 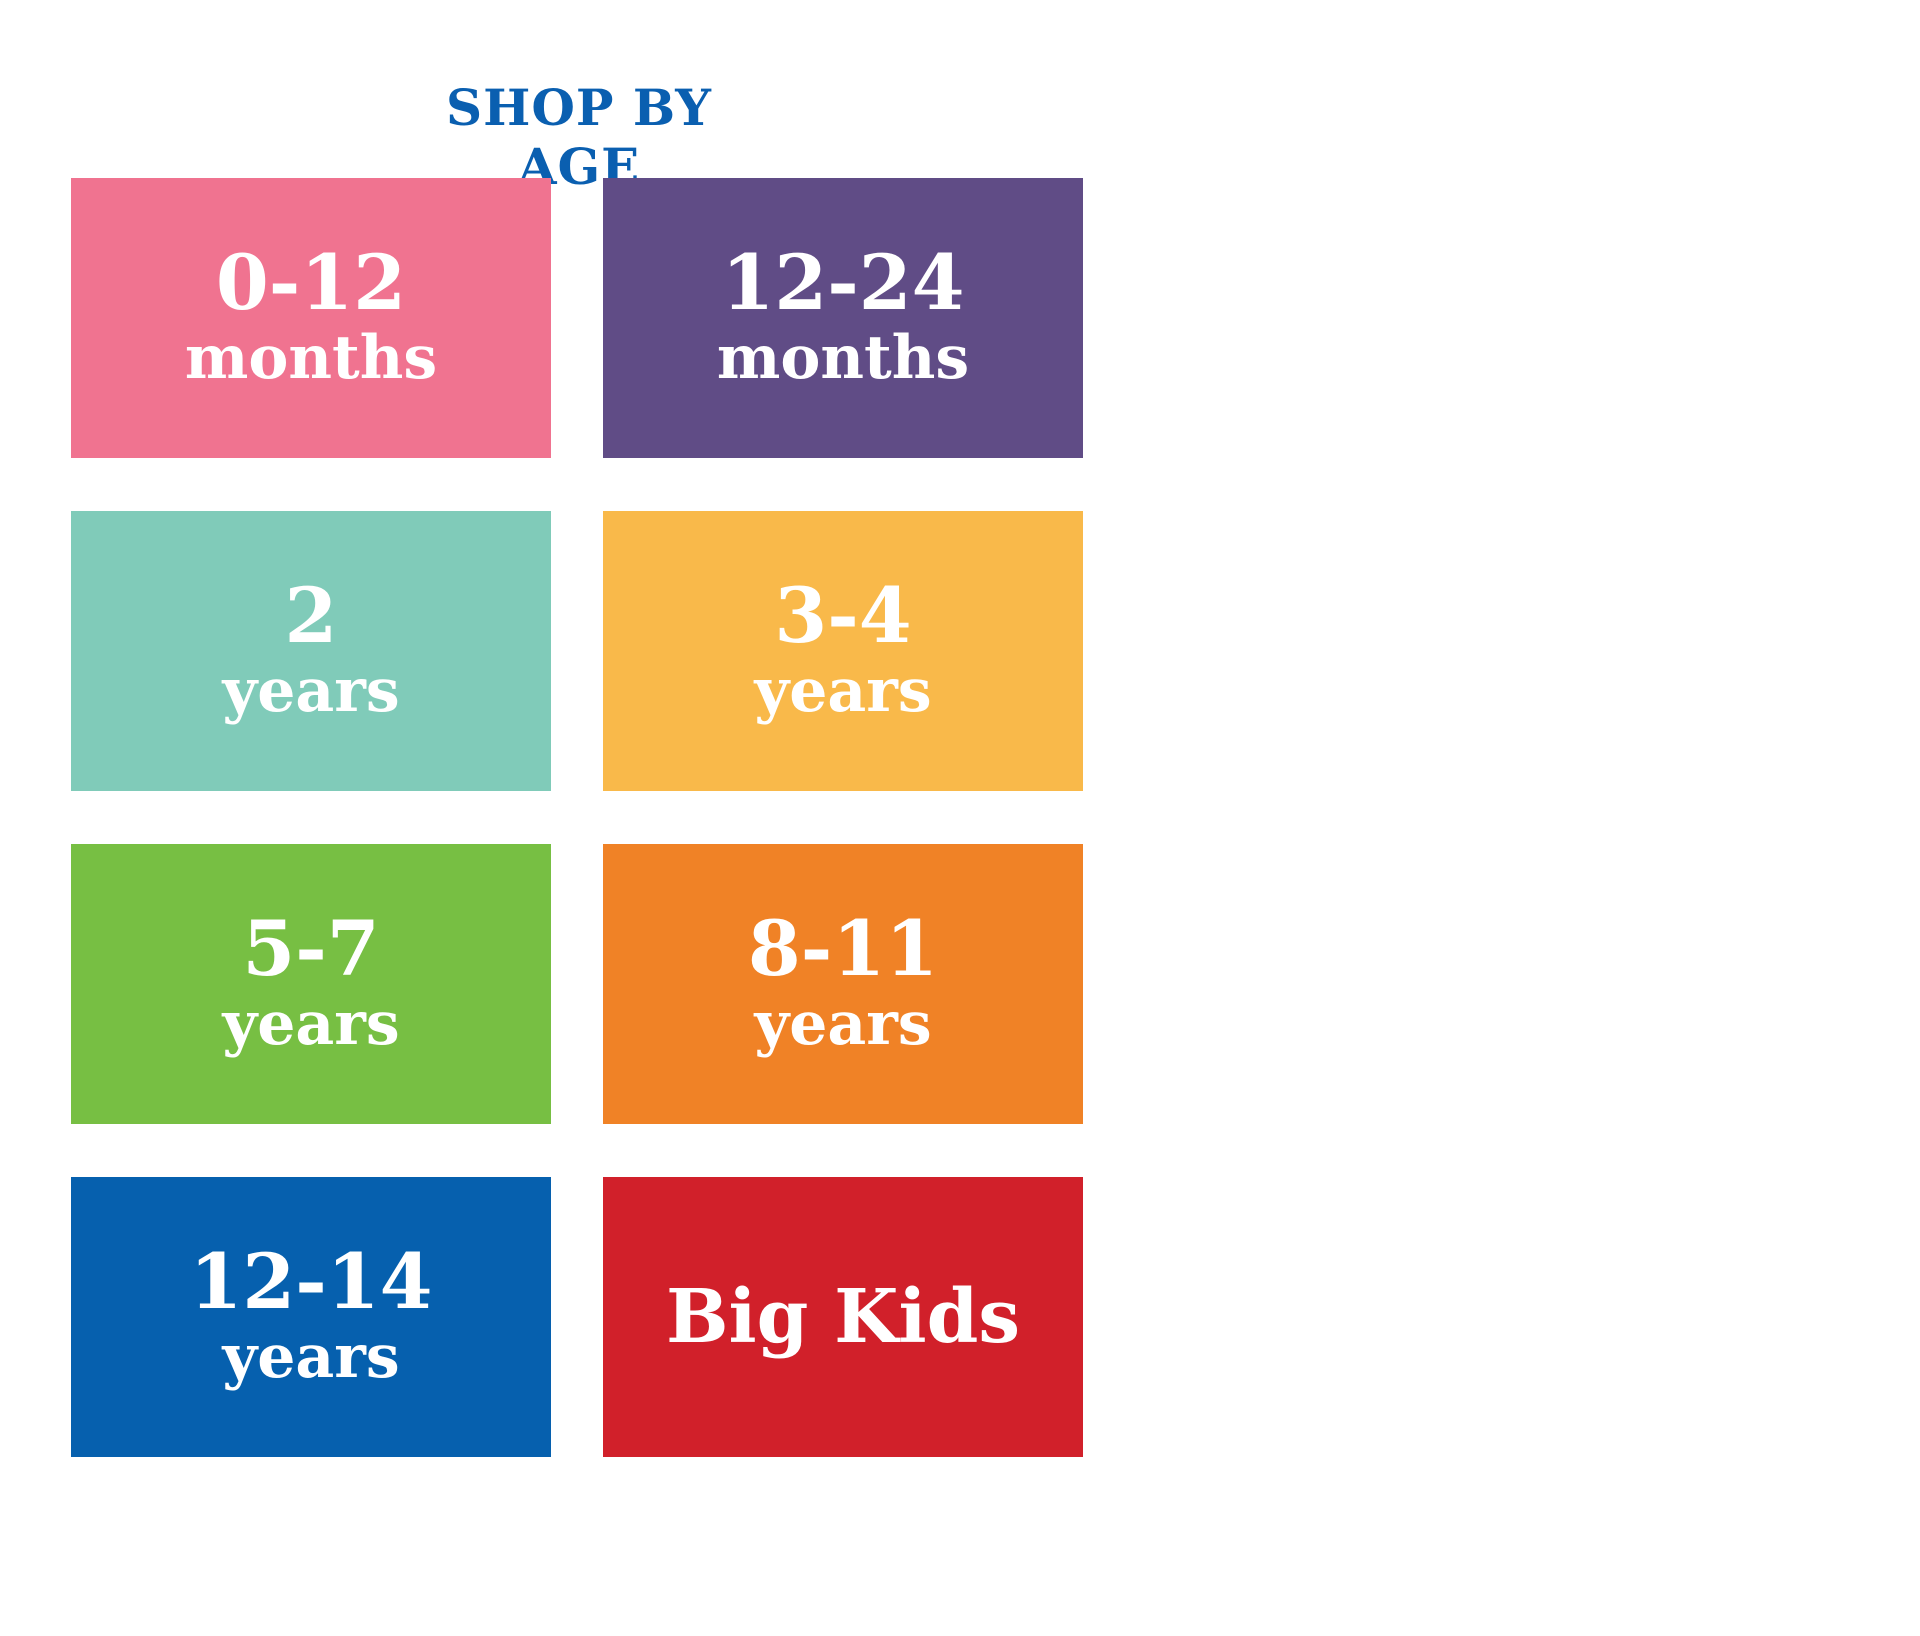 I want to click on tile-12-14-years: 12-14 years, so click(x=311, y=1317).